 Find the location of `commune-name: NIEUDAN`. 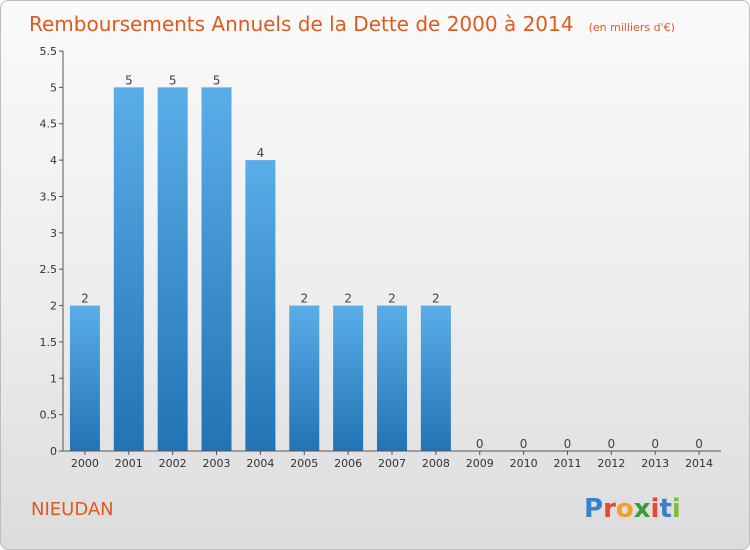

commune-name: NIEUDAN is located at coordinates (72, 509).